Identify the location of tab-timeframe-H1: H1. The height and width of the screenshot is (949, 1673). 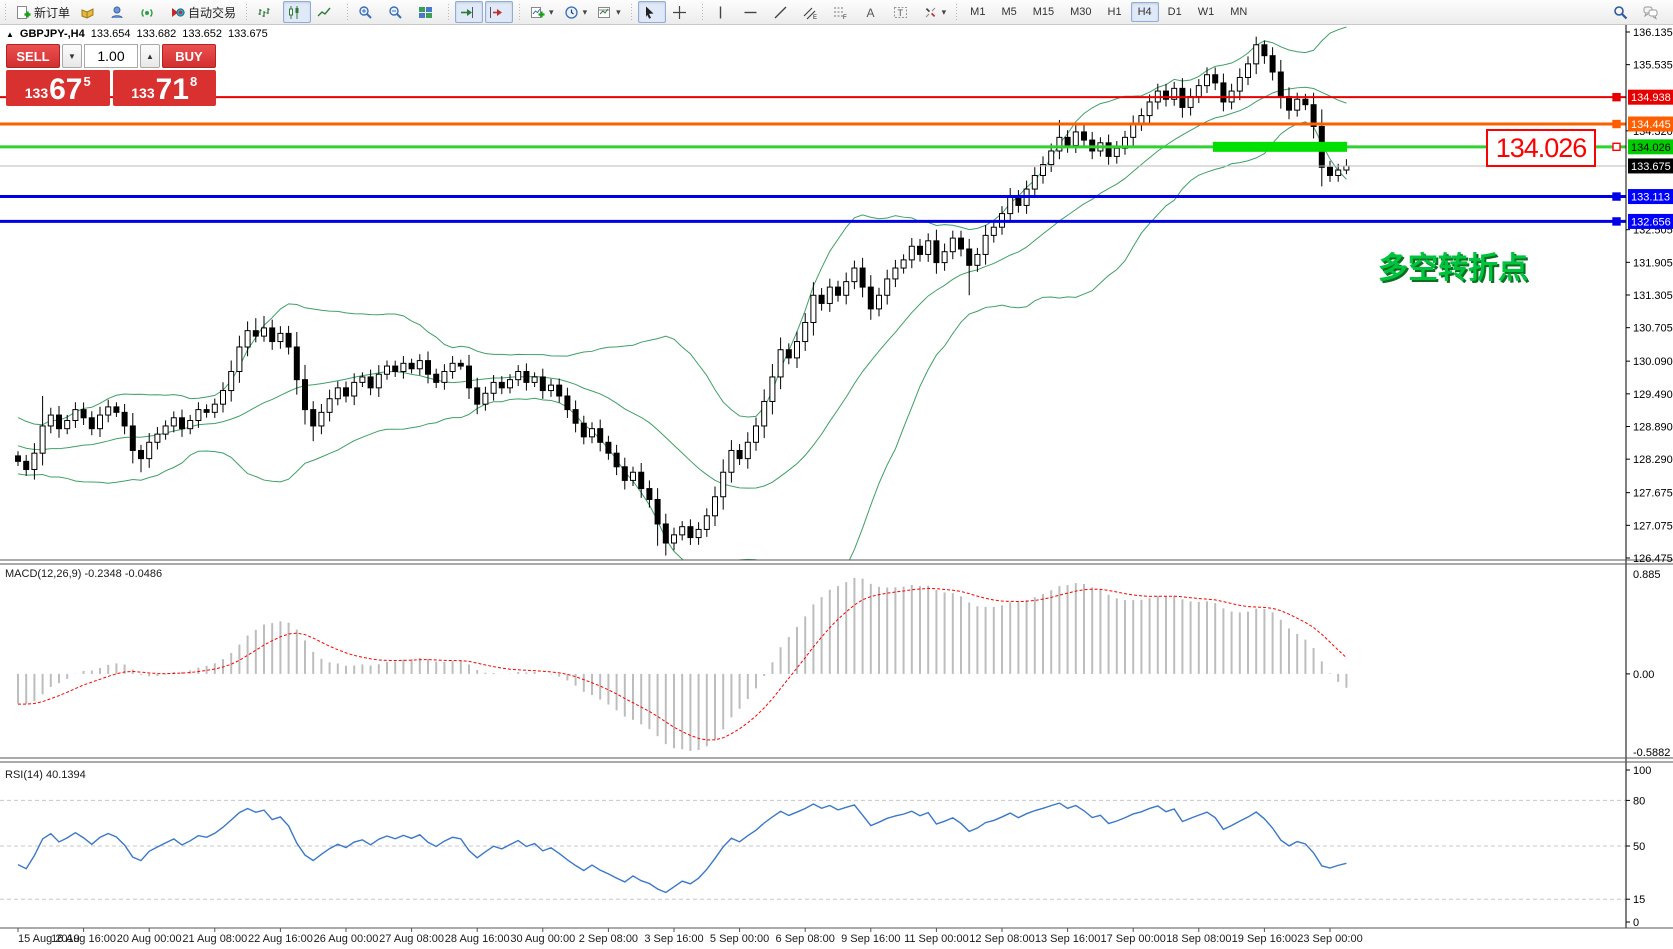
(1114, 12).